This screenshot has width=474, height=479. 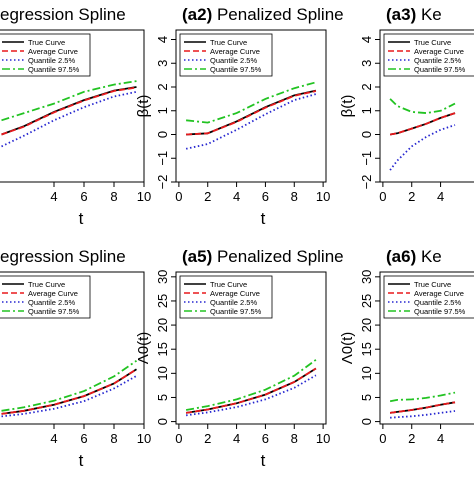 What do you see at coordinates (263, 256) in the screenshot?
I see `panel-title: (a5) Penalized Spline` at bounding box center [263, 256].